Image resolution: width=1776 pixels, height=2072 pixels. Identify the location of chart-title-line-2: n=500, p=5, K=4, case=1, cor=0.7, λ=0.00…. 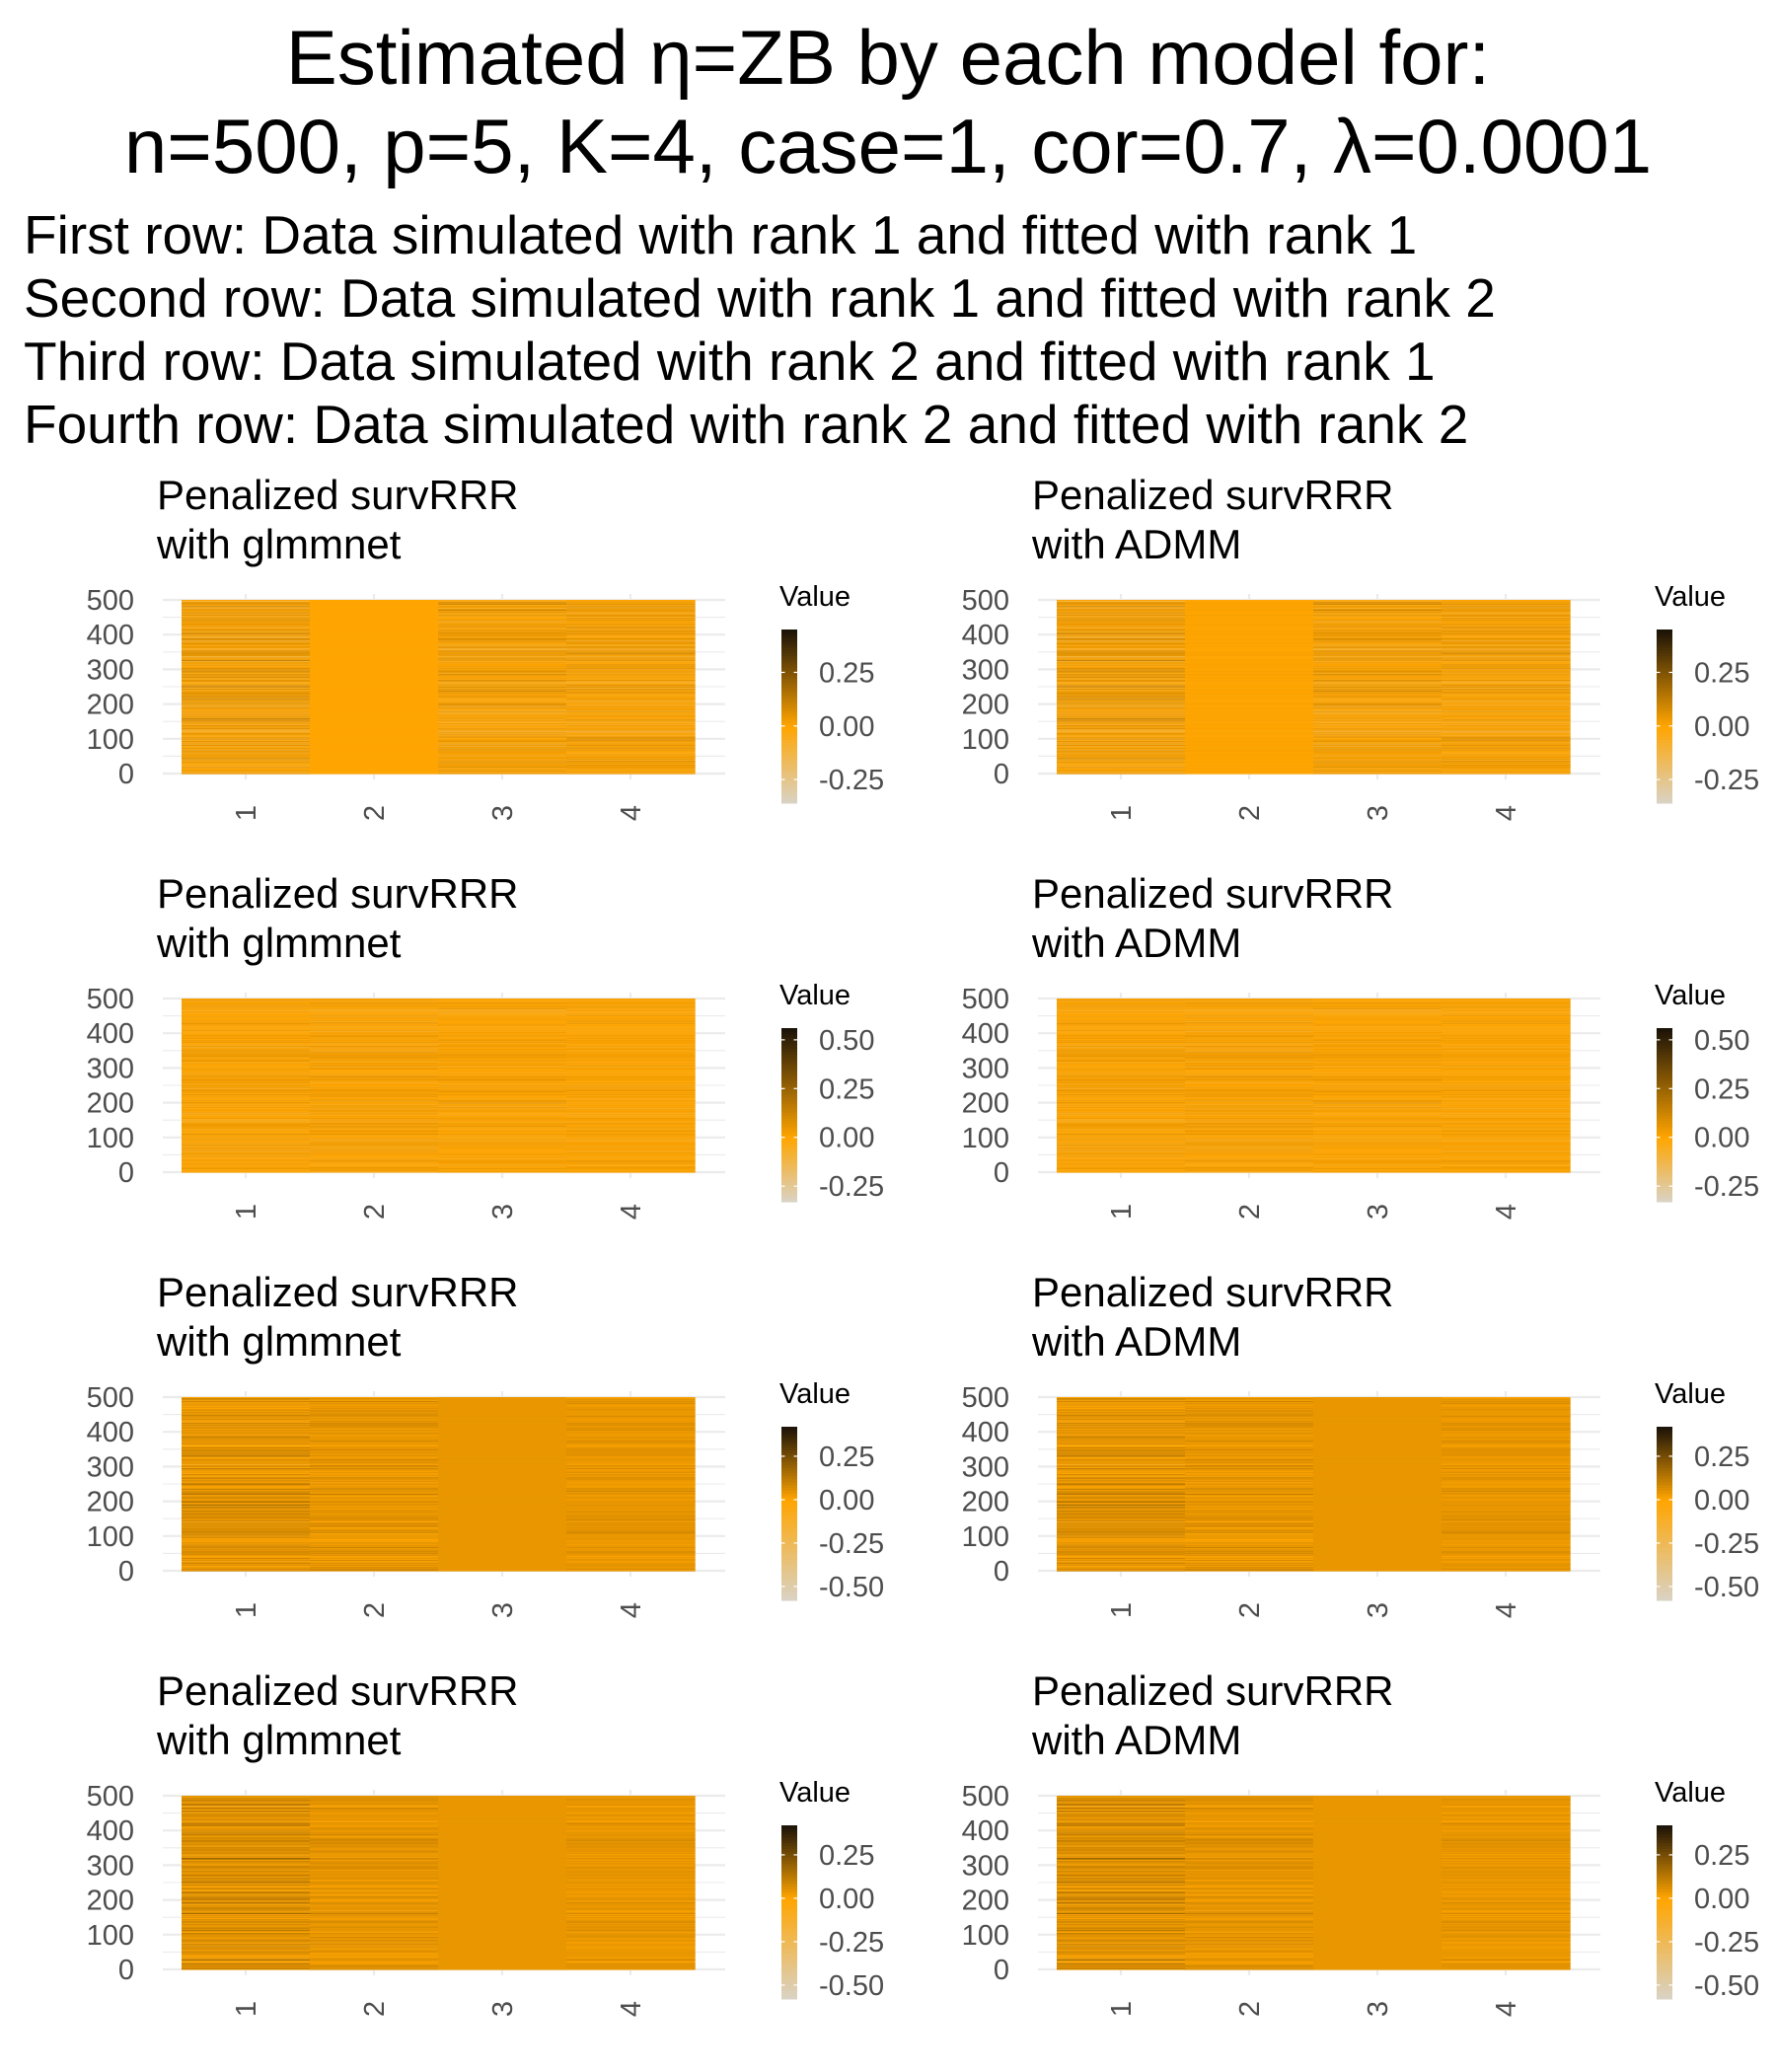
(888, 146).